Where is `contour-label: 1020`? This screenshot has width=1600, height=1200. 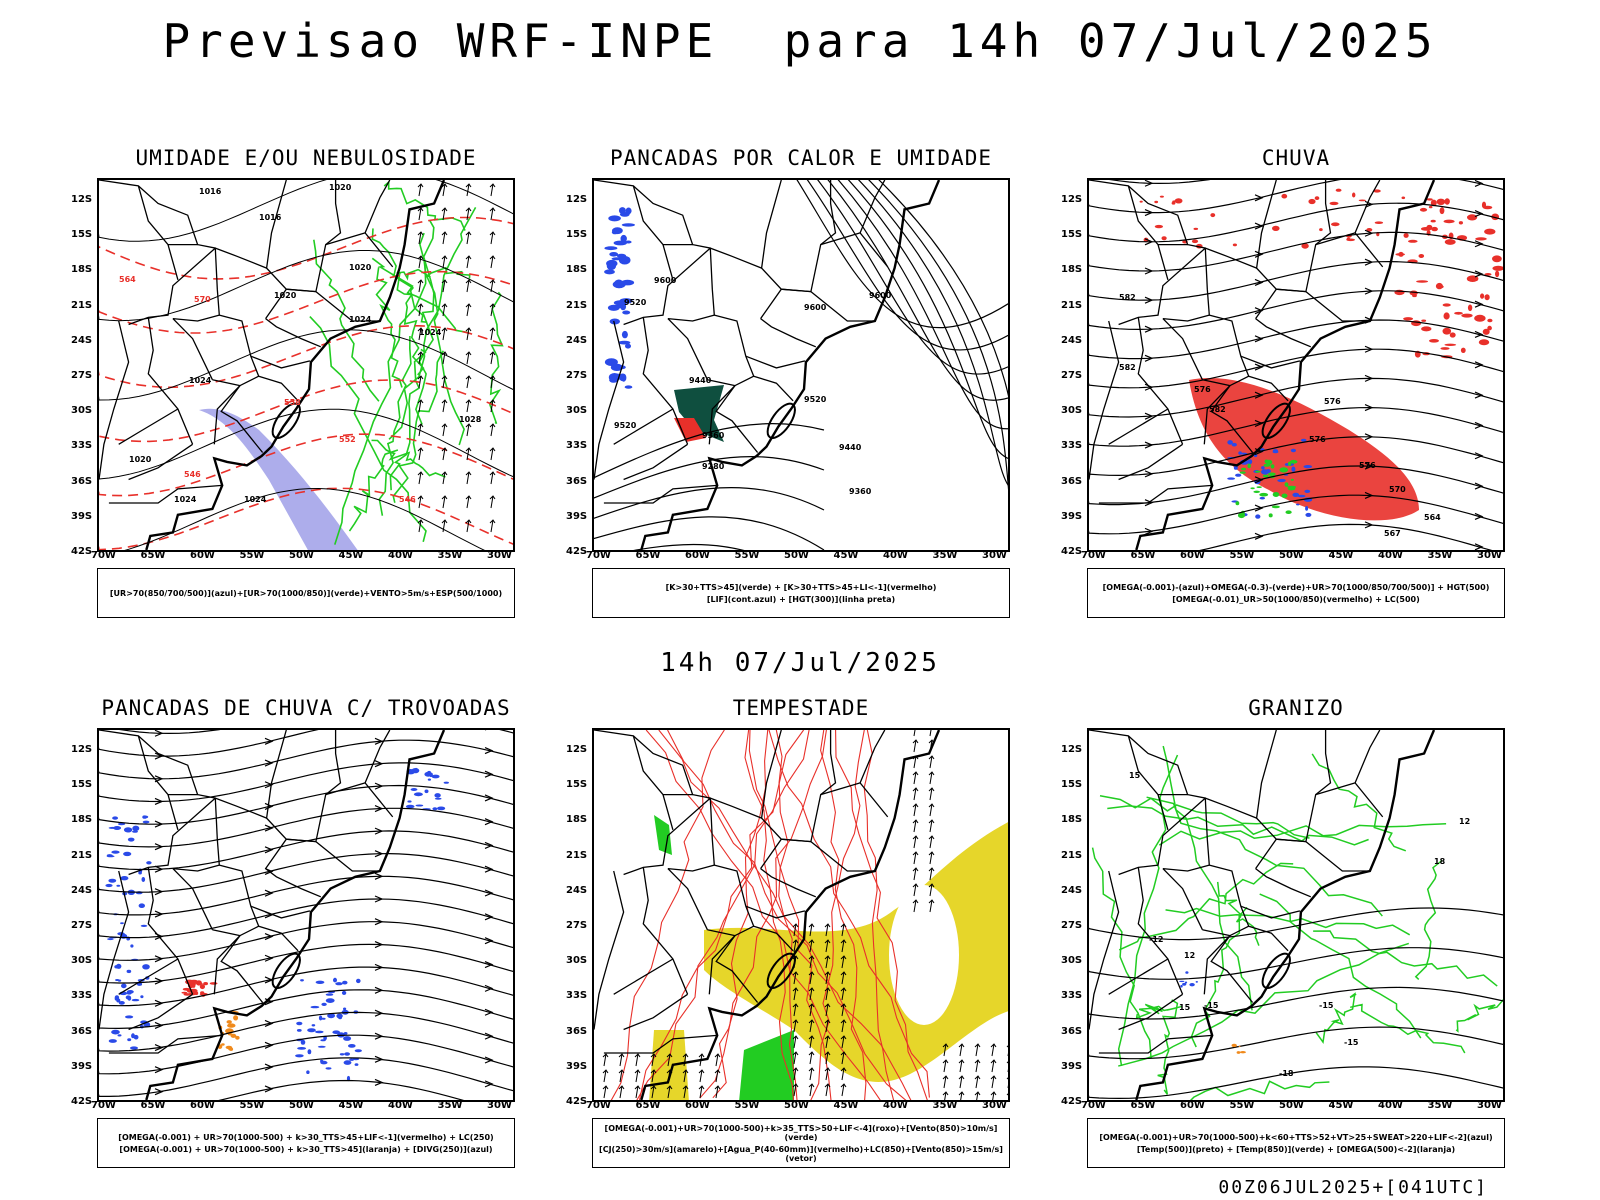
contour-label: 1020 is located at coordinates (285, 295).